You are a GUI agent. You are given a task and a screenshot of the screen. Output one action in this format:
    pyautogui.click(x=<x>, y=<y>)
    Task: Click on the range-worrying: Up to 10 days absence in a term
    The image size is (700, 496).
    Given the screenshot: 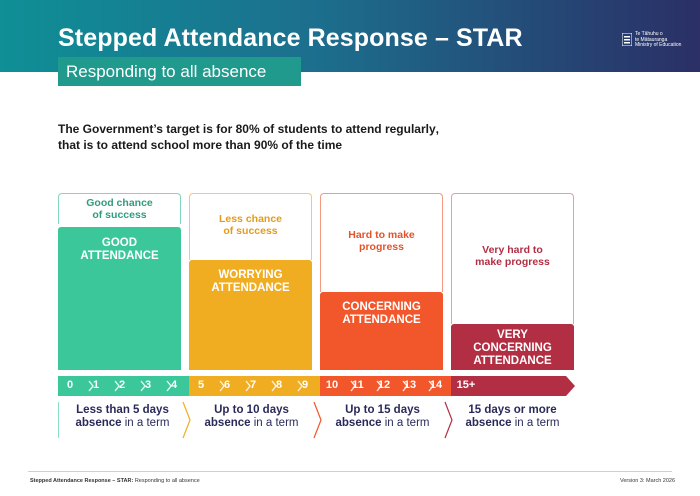 What is the action you would take?
    pyautogui.click(x=251, y=417)
    